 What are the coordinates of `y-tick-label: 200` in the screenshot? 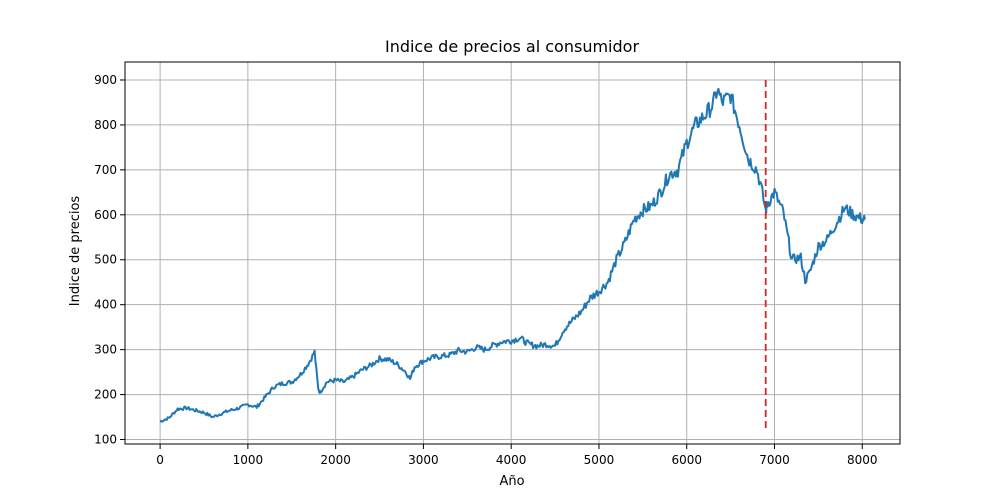 It's located at (105, 395).